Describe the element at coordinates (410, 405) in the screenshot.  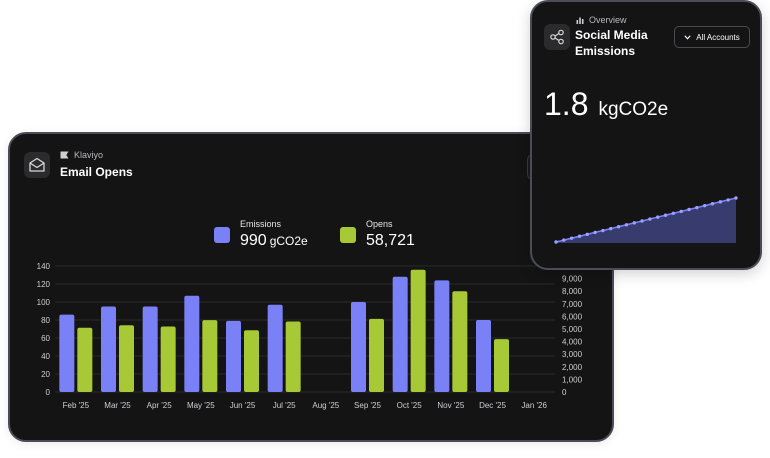
I see `x-tick: Oct '25` at that location.